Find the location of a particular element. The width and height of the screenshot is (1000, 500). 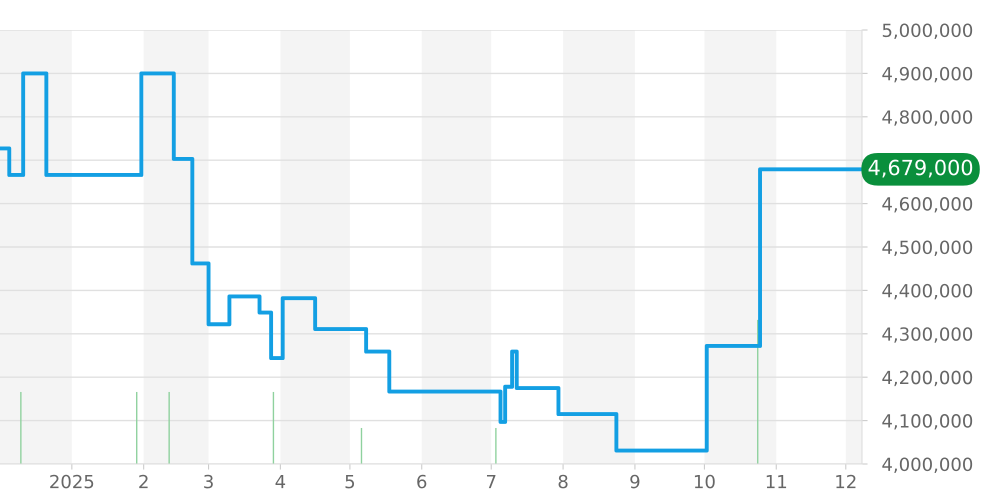

y-tick-label: 4,300,000 is located at coordinates (927, 335).